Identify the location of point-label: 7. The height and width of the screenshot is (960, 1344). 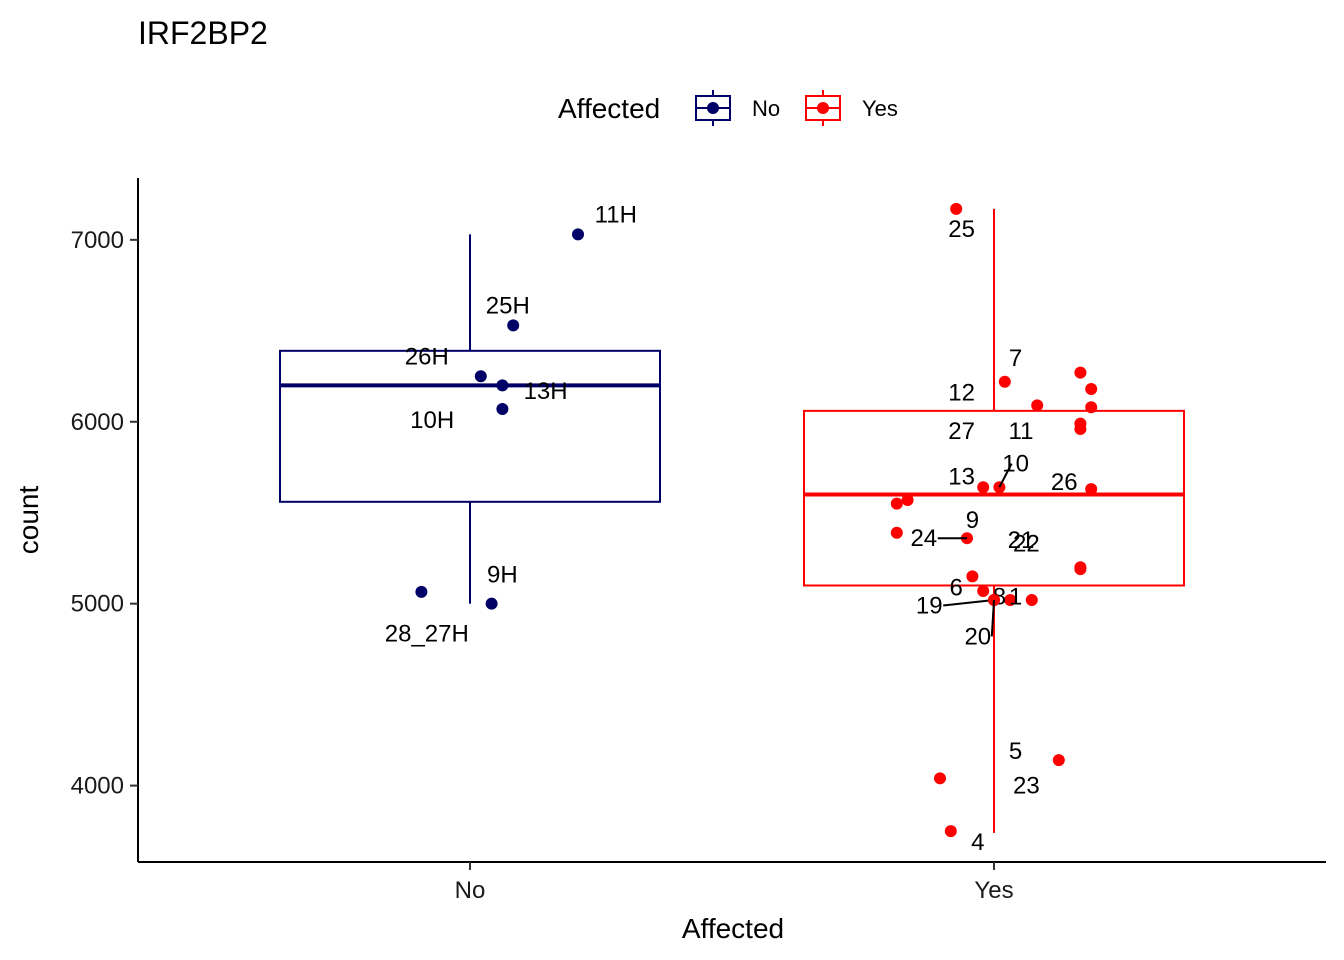
(1015, 358).